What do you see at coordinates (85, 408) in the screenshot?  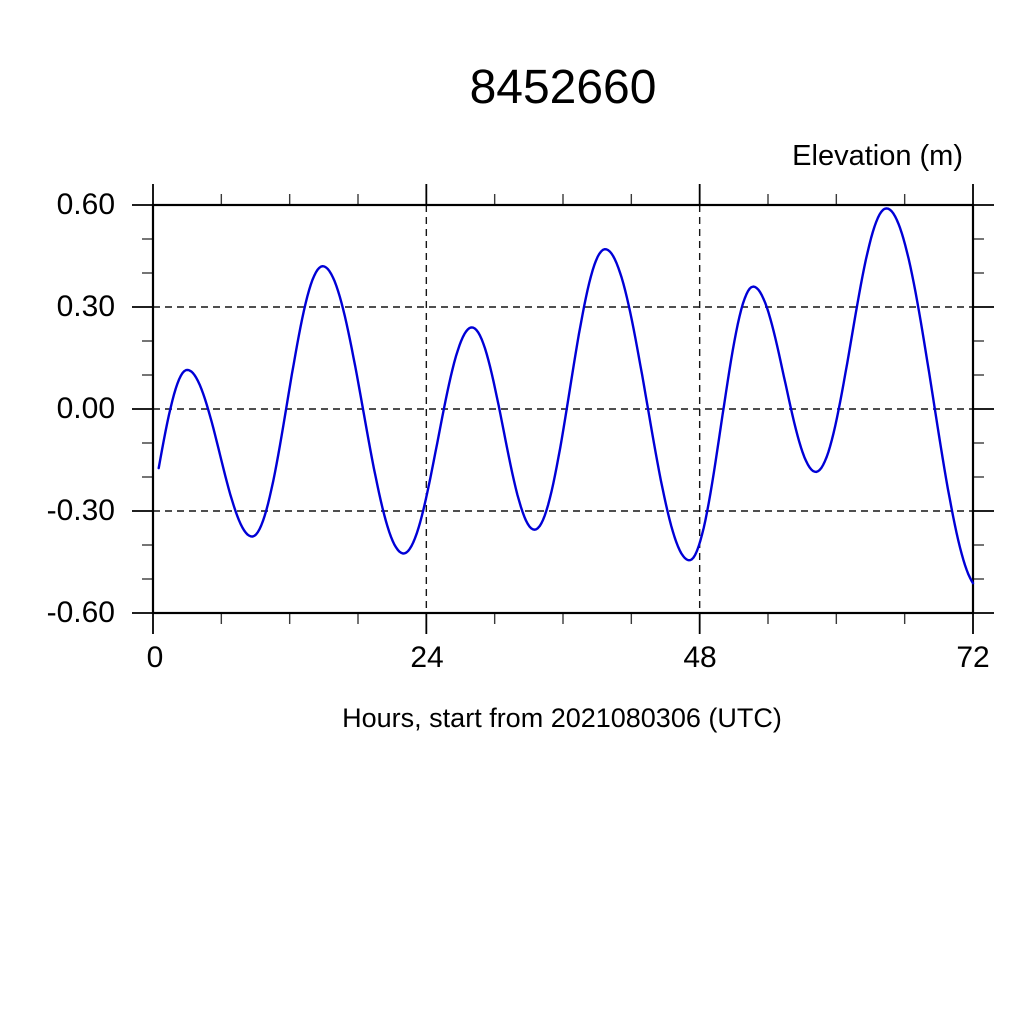 I see `y-tick-label-0.00: 0.00` at bounding box center [85, 408].